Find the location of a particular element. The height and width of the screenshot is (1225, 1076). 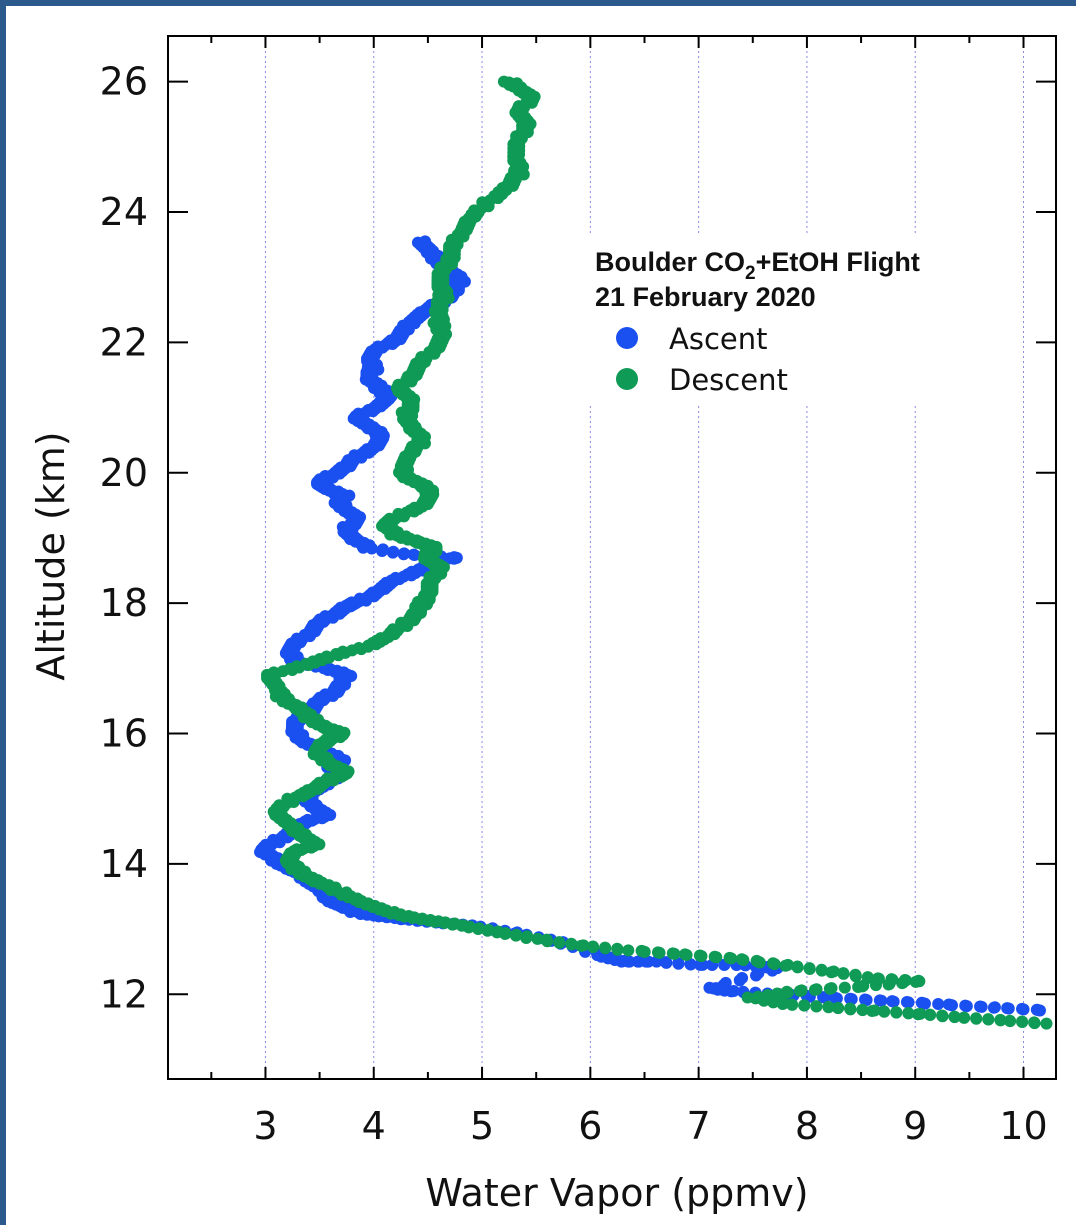

x-tick-label: 6 is located at coordinates (590, 1126).